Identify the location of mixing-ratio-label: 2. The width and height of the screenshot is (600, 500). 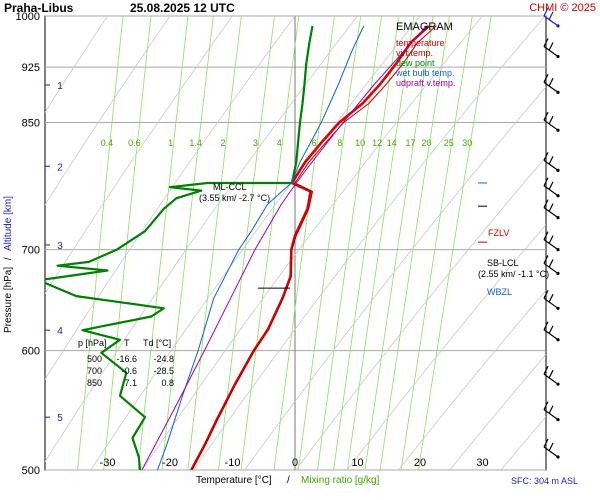
(222, 143).